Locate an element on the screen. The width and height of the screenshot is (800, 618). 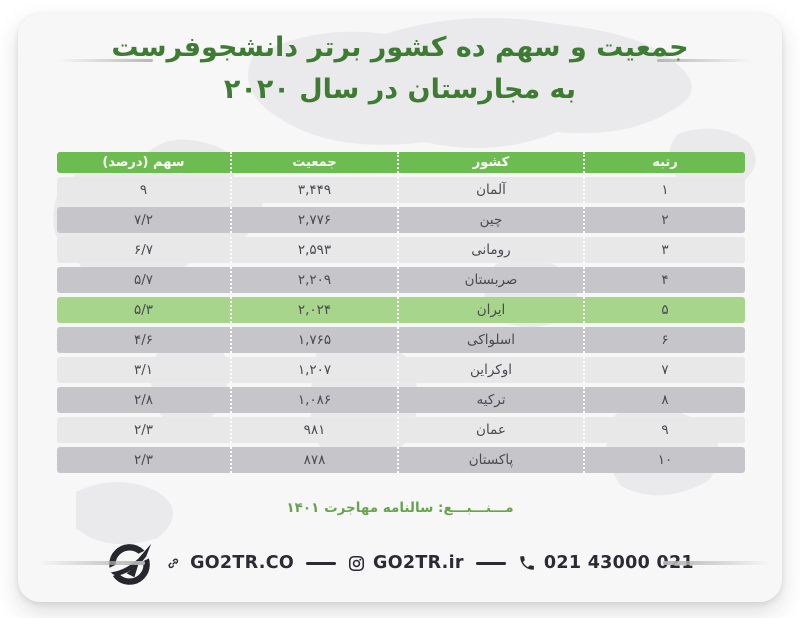
population-cell: ۱,۲۰۷ is located at coordinates (315, 370).